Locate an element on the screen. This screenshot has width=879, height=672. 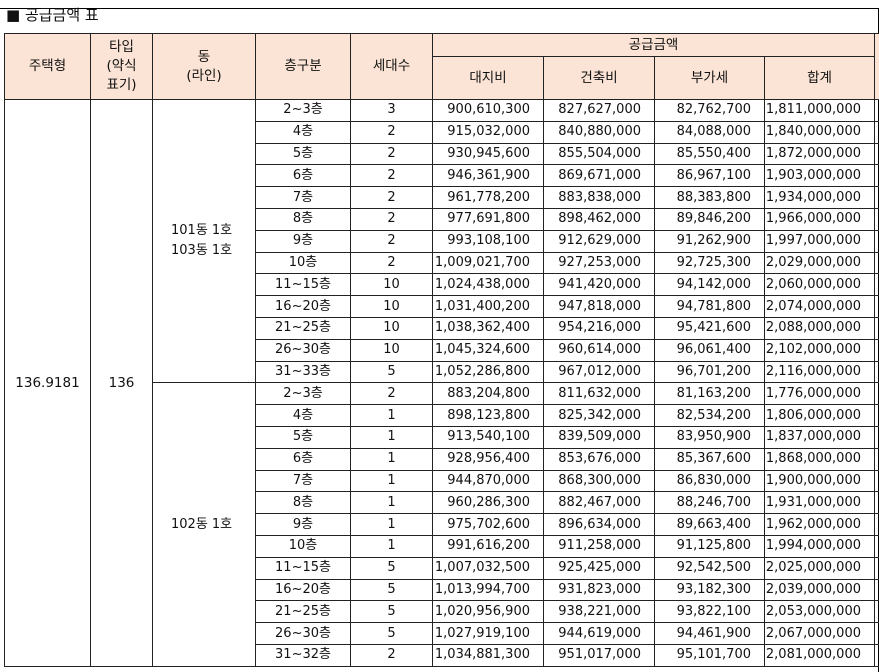
header-dong: 동 (라인) is located at coordinates (204, 66).